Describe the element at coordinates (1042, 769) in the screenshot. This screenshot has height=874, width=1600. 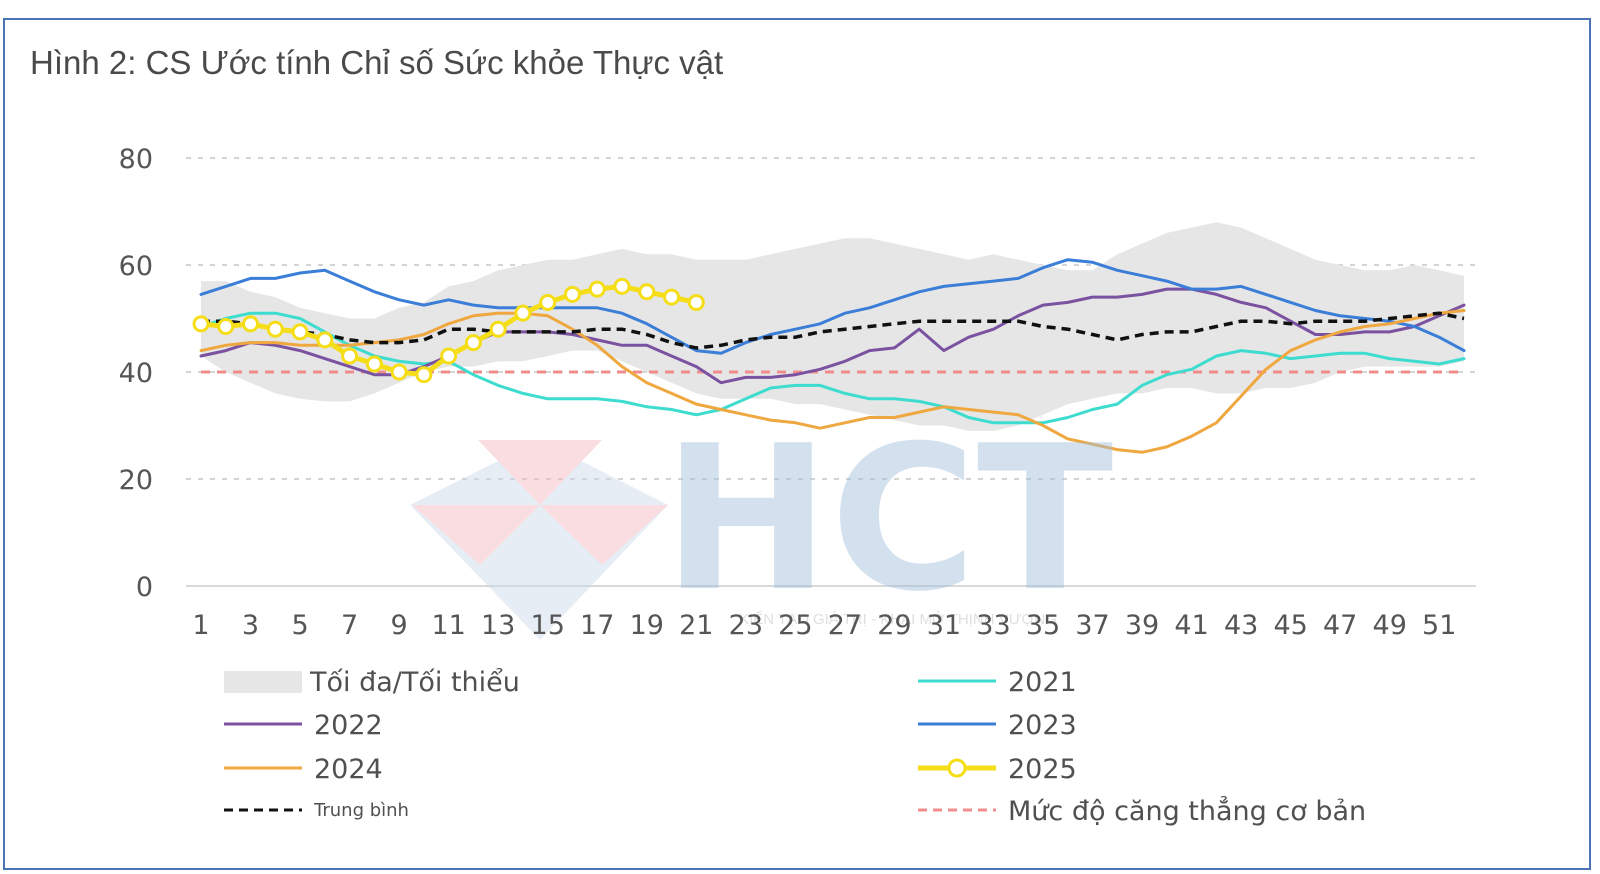
I see `legend-label: 2025` at that location.